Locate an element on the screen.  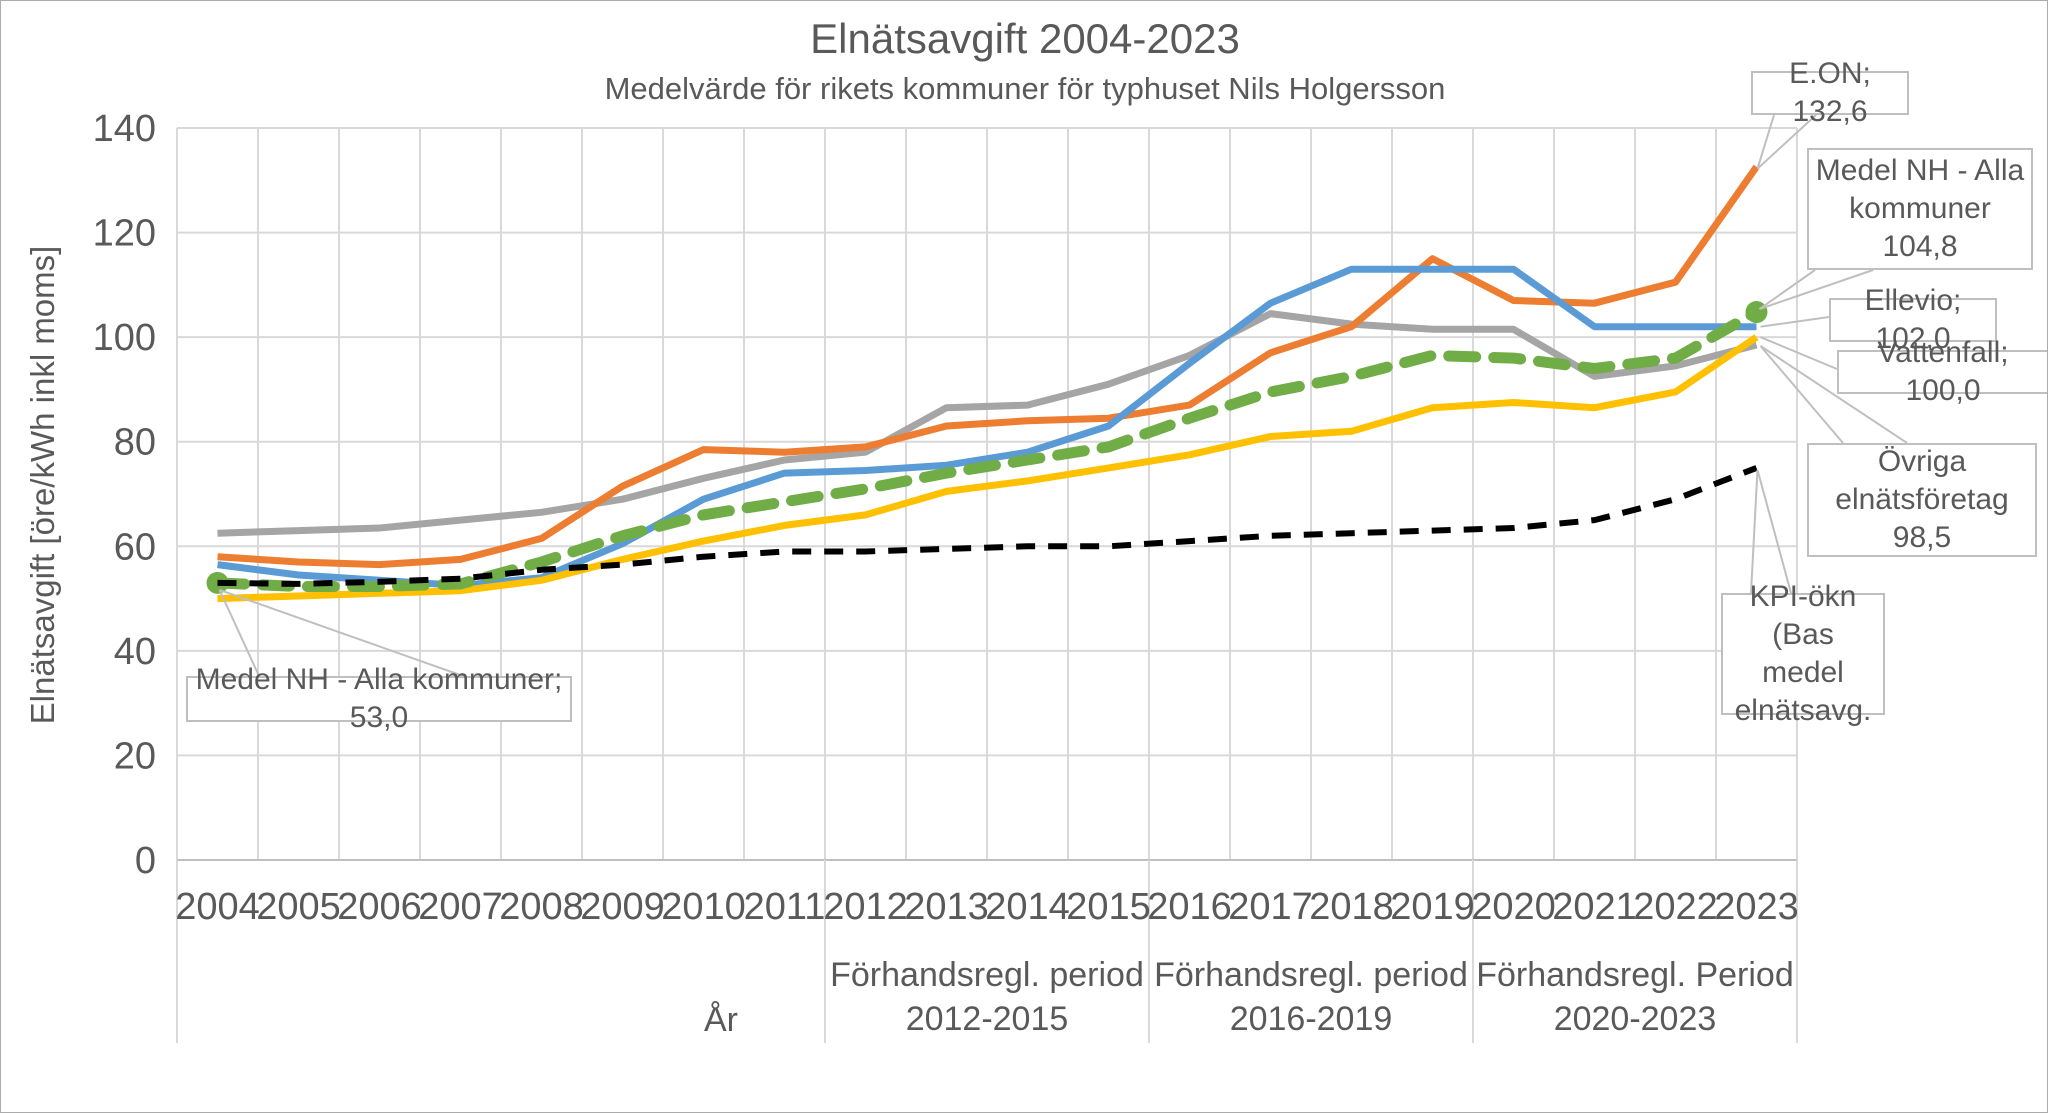
callout-medel-nh-end: Medel NH - Alla kommuner 104,8 is located at coordinates (1920, 209).